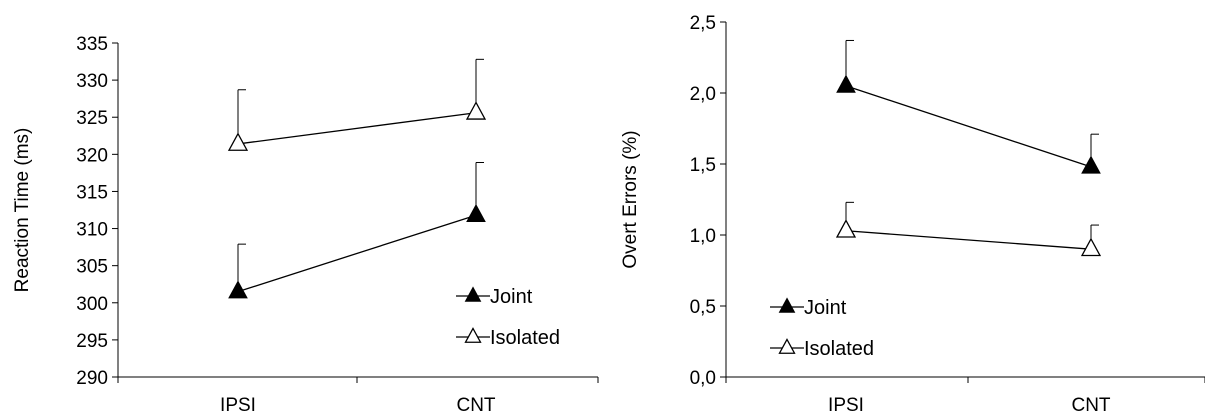 The width and height of the screenshot is (1205, 420). Describe the element at coordinates (92, 230) in the screenshot. I see `y-tick-label: 310` at that location.